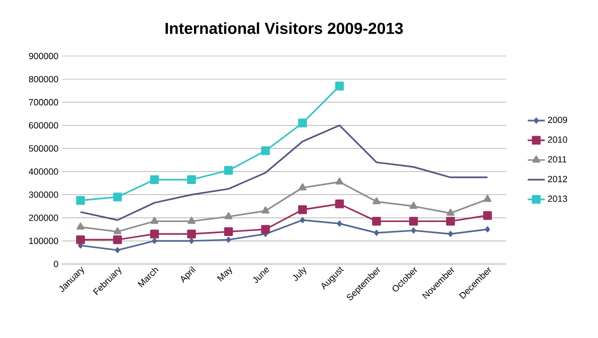 The image size is (598, 338). Describe the element at coordinates (43, 148) in the screenshot. I see `y-tick-label: 500000` at that location.